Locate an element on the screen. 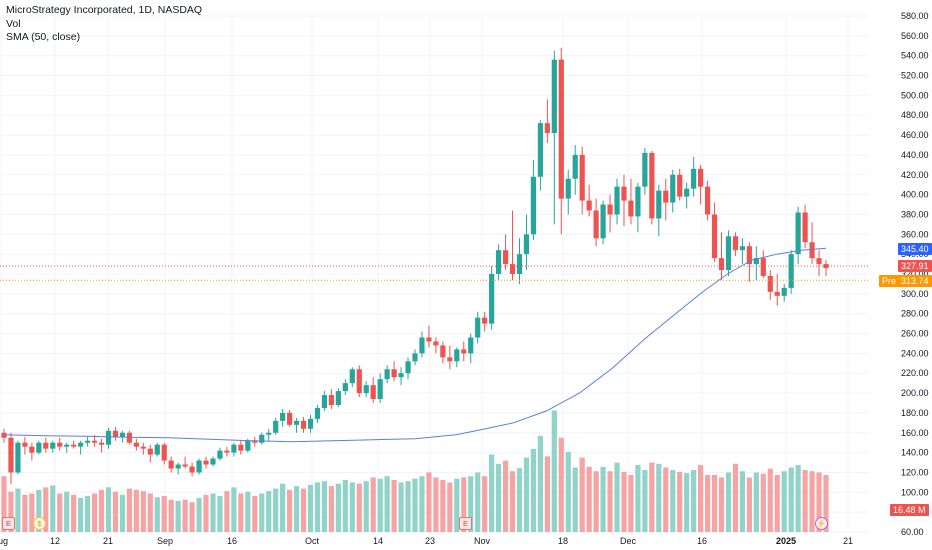 Image resolution: width=932 pixels, height=550 pixels. date-tick-label: 2025 is located at coordinates (786, 541).